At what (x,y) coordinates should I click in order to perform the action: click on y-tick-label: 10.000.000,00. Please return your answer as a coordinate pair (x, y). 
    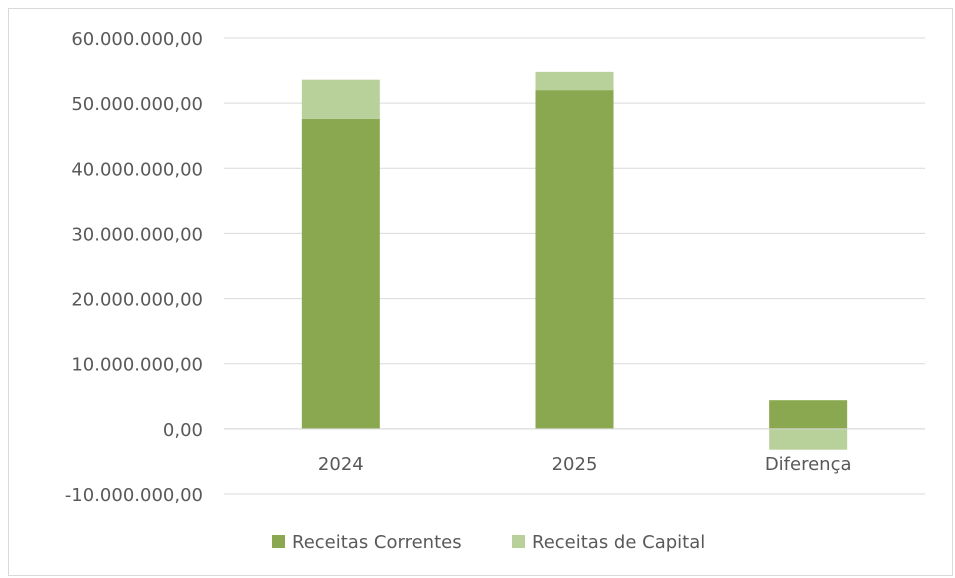
    Looking at the image, I should click on (137, 365).